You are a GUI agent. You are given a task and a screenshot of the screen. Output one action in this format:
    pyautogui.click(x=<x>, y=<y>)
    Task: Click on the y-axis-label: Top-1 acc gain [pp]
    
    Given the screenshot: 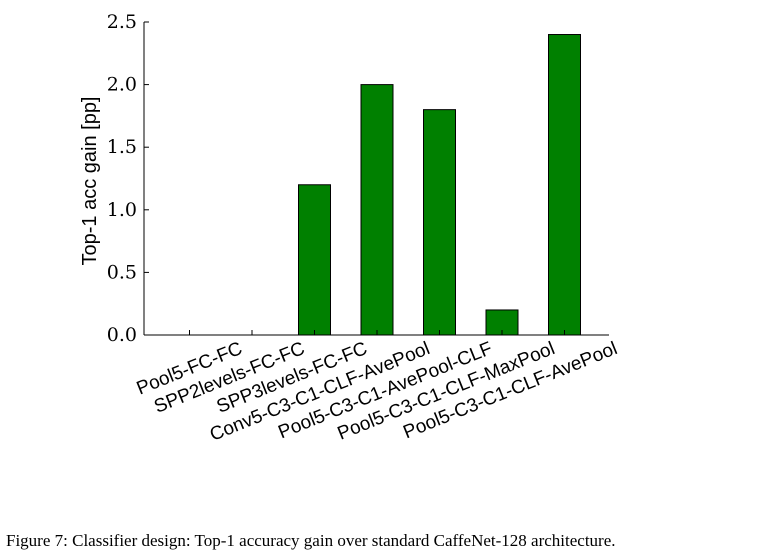 What is the action you would take?
    pyautogui.click(x=90, y=181)
    